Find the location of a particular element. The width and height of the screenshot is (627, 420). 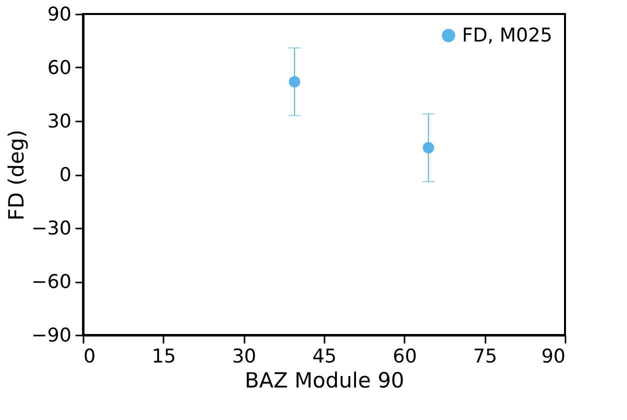

x-tick-label: 15 is located at coordinates (164, 357).